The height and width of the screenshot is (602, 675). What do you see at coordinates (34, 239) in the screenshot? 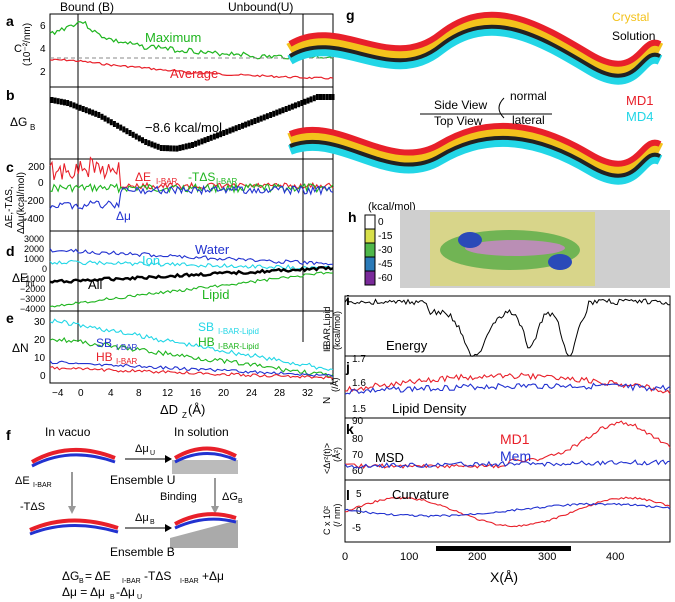
I see `panel-d-ytick-0: 3000` at bounding box center [34, 239].